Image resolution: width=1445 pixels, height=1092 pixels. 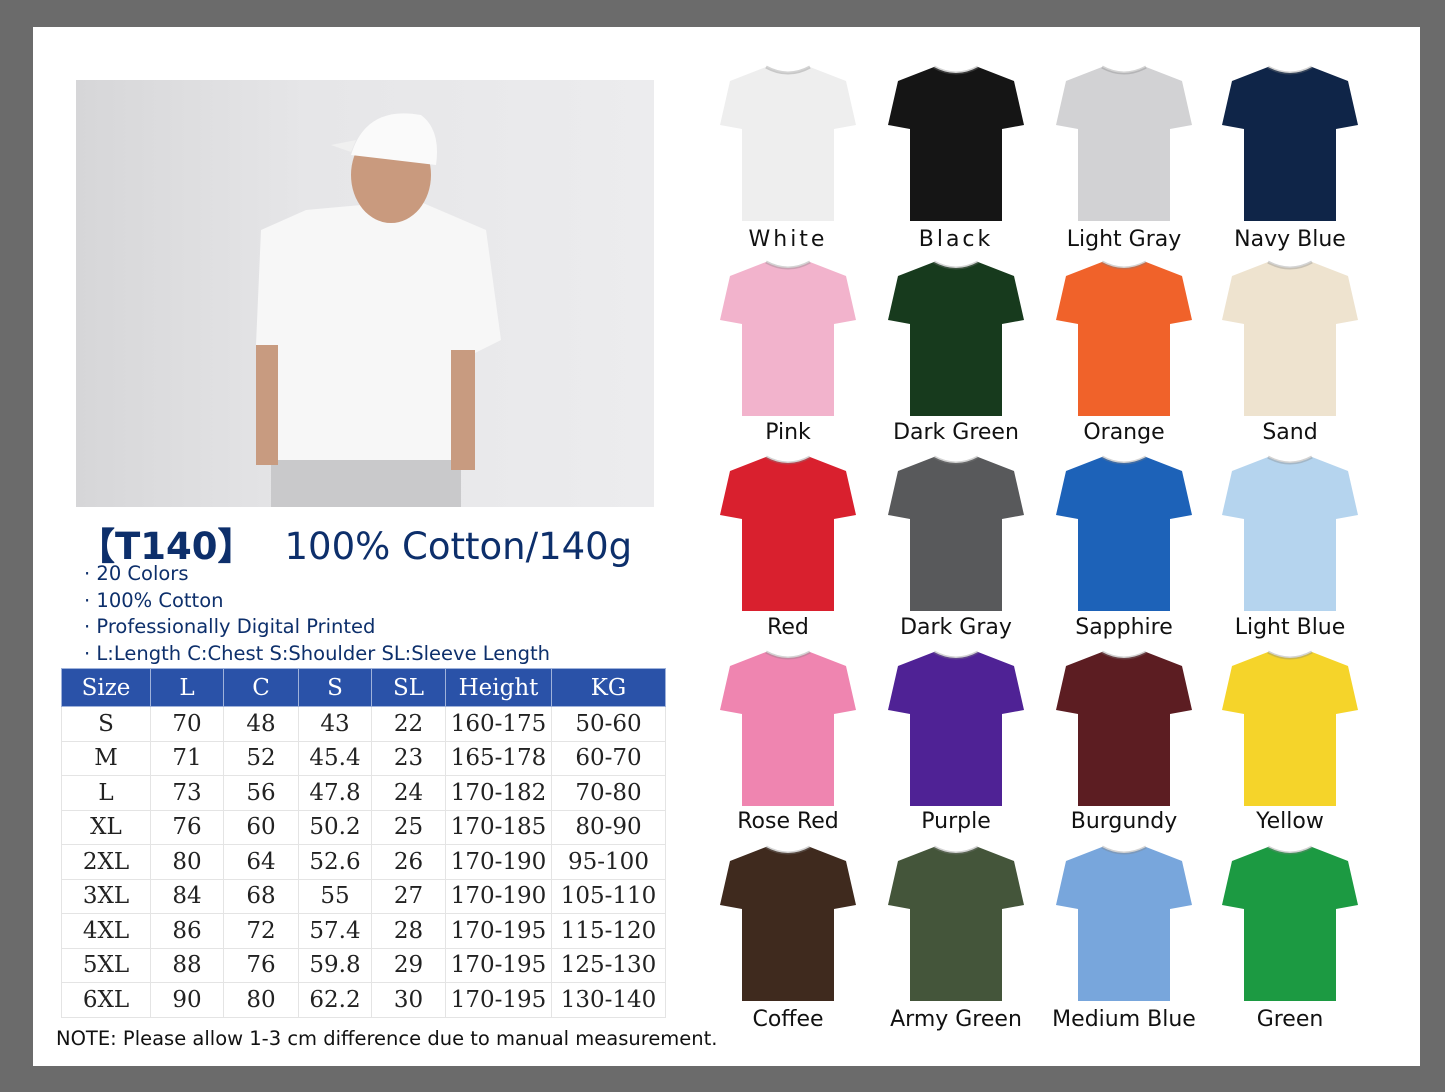 I want to click on tshirt-swatch-light-gray, so click(x=1124, y=143).